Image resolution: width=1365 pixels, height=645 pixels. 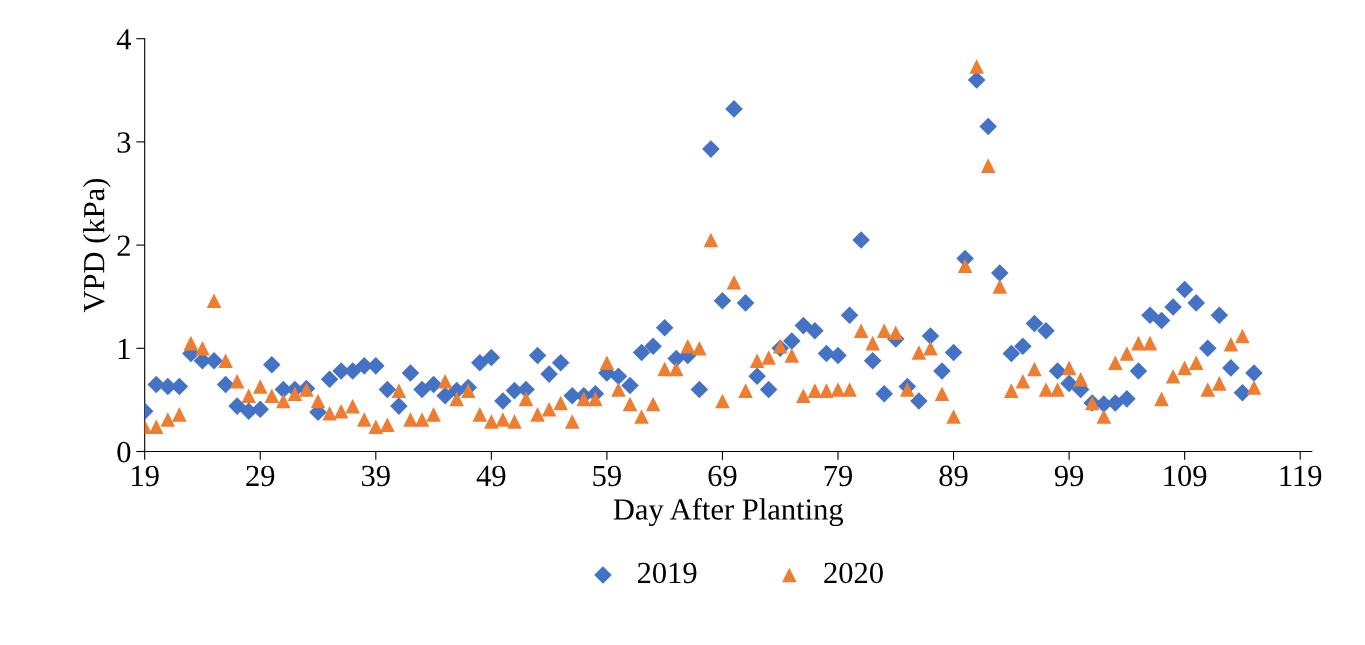 I want to click on x-tick-label: 109, so click(x=1185, y=476).